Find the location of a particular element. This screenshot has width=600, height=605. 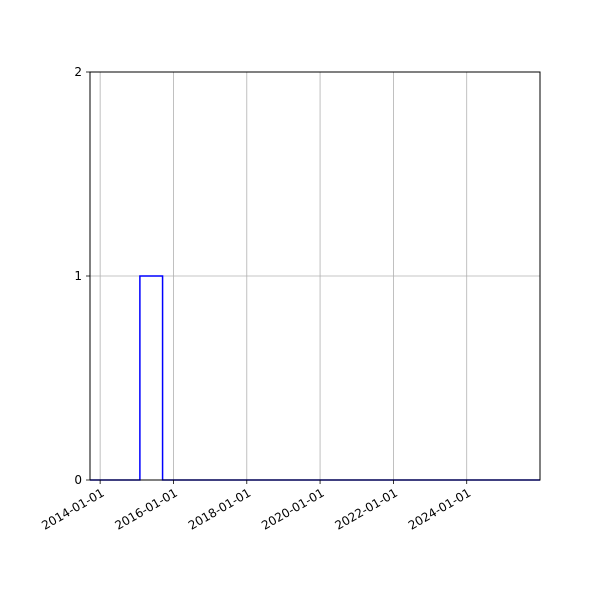

x-tick-label: 2016-01-01 is located at coordinates (146, 509).